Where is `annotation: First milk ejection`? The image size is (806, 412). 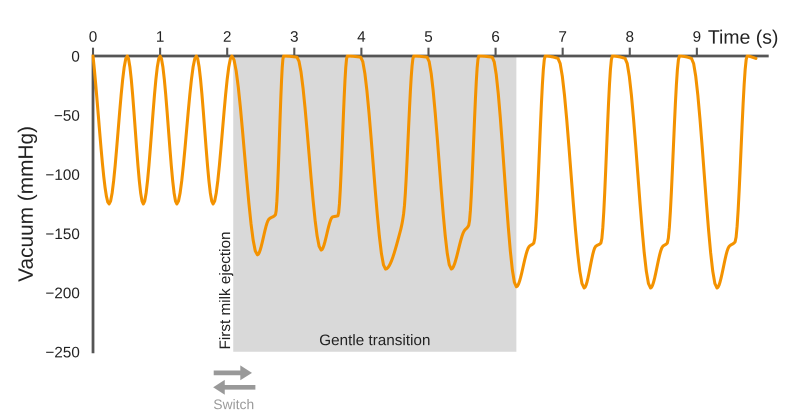
annotation: First milk ejection is located at coordinates (226, 290).